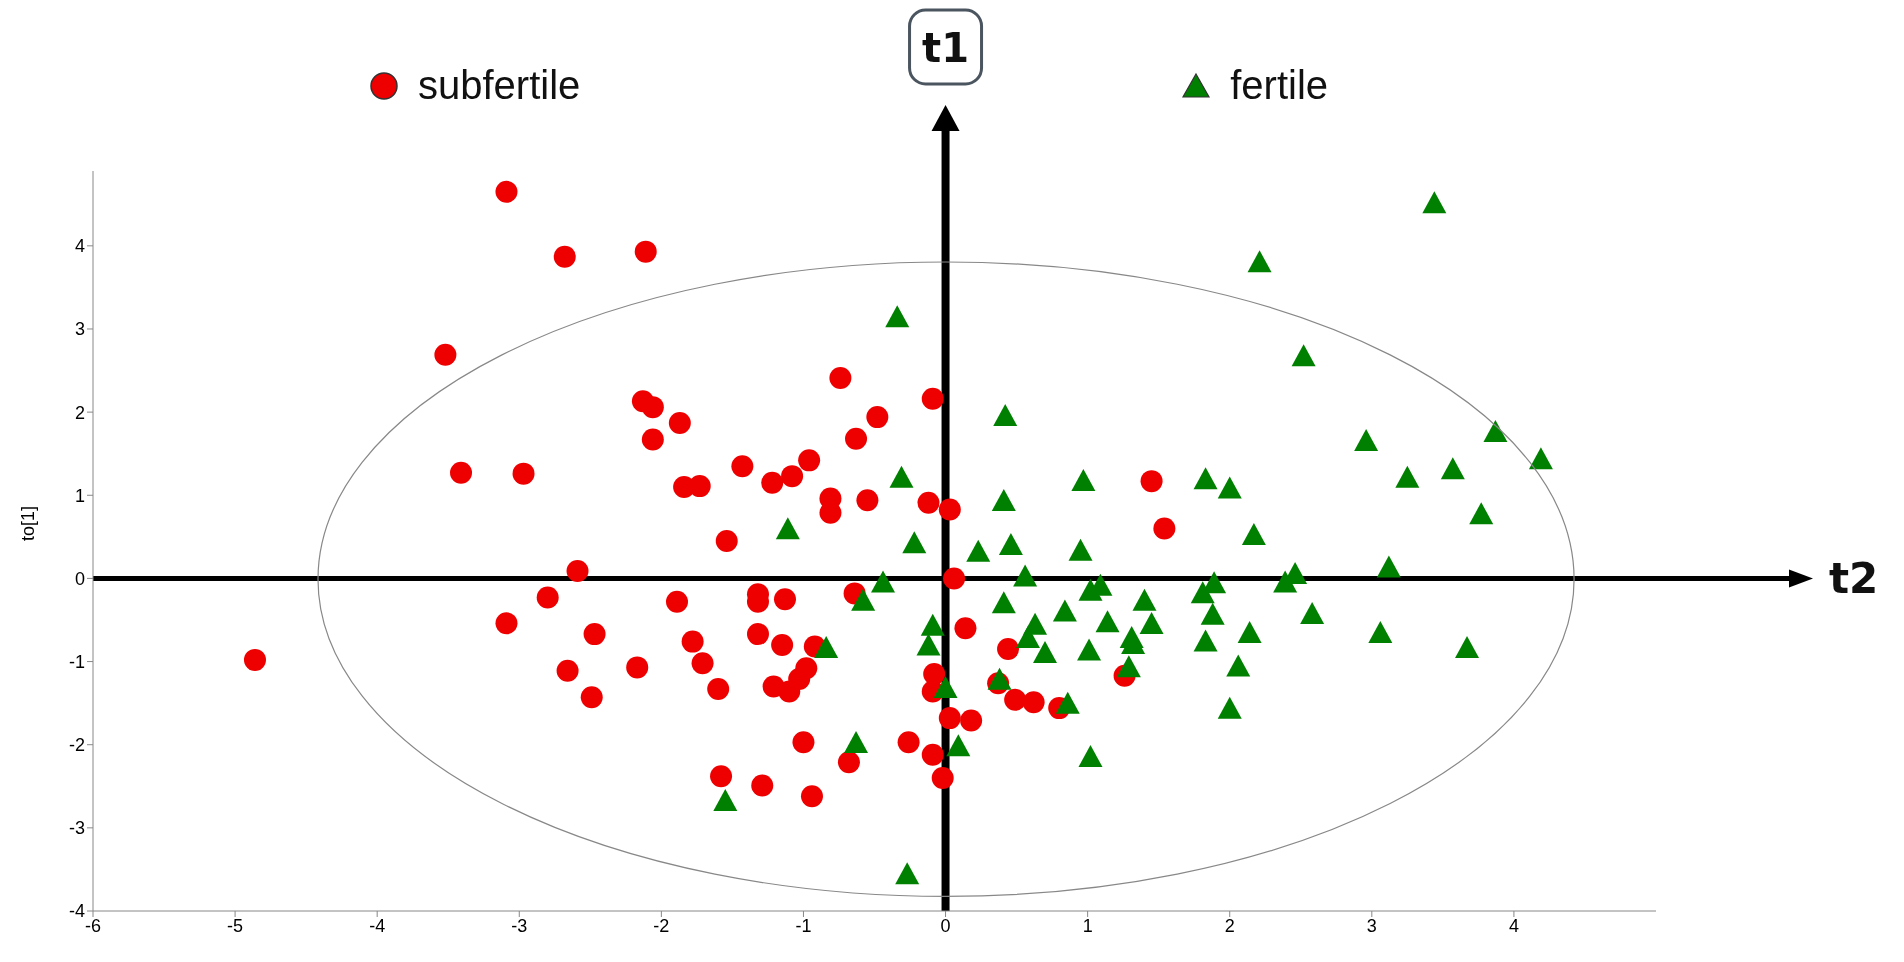  I want to click on y-tick-label: 4, so click(79, 246).